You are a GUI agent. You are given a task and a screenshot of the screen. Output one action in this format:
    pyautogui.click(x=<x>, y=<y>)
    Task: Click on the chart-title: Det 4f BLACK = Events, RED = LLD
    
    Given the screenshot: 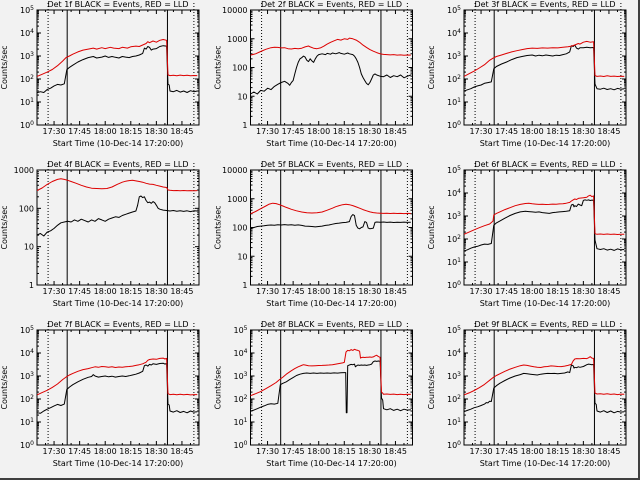 What is the action you would take?
    pyautogui.click(x=117, y=164)
    